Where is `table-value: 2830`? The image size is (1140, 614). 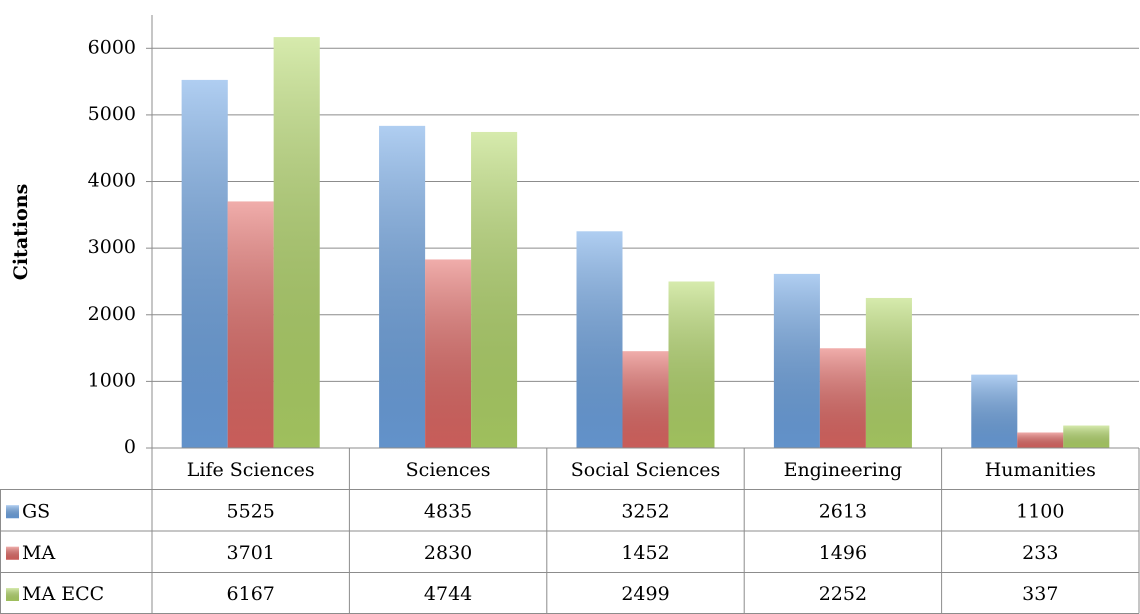 table-value: 2830 is located at coordinates (448, 553).